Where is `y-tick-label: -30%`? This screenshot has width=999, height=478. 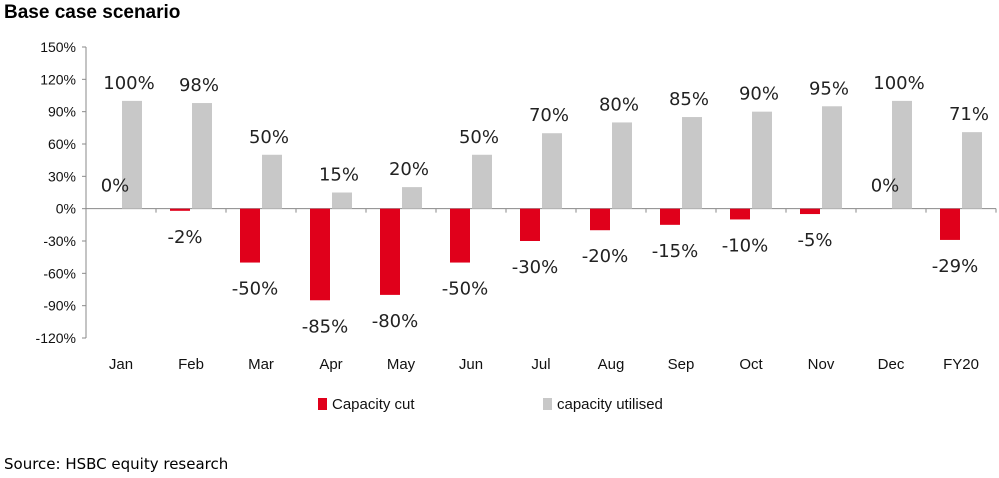 y-tick-label: -30% is located at coordinates (59, 241).